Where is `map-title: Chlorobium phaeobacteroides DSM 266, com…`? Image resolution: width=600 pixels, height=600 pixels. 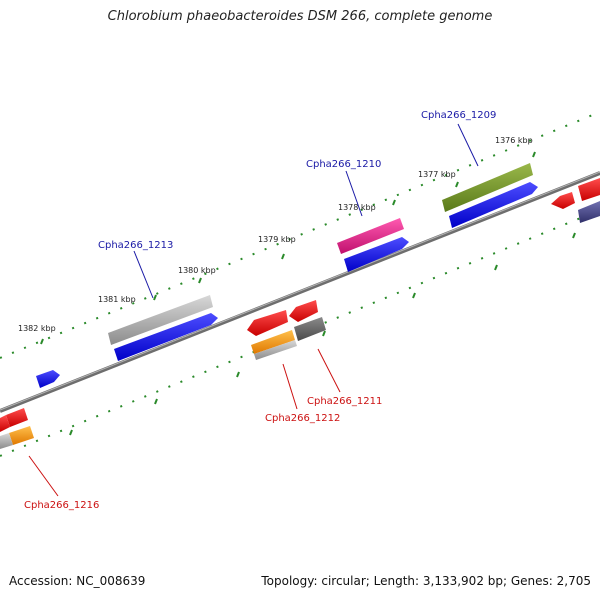 map-title: Chlorobium phaeobacteroides DSM 266, com… is located at coordinates (300, 16).